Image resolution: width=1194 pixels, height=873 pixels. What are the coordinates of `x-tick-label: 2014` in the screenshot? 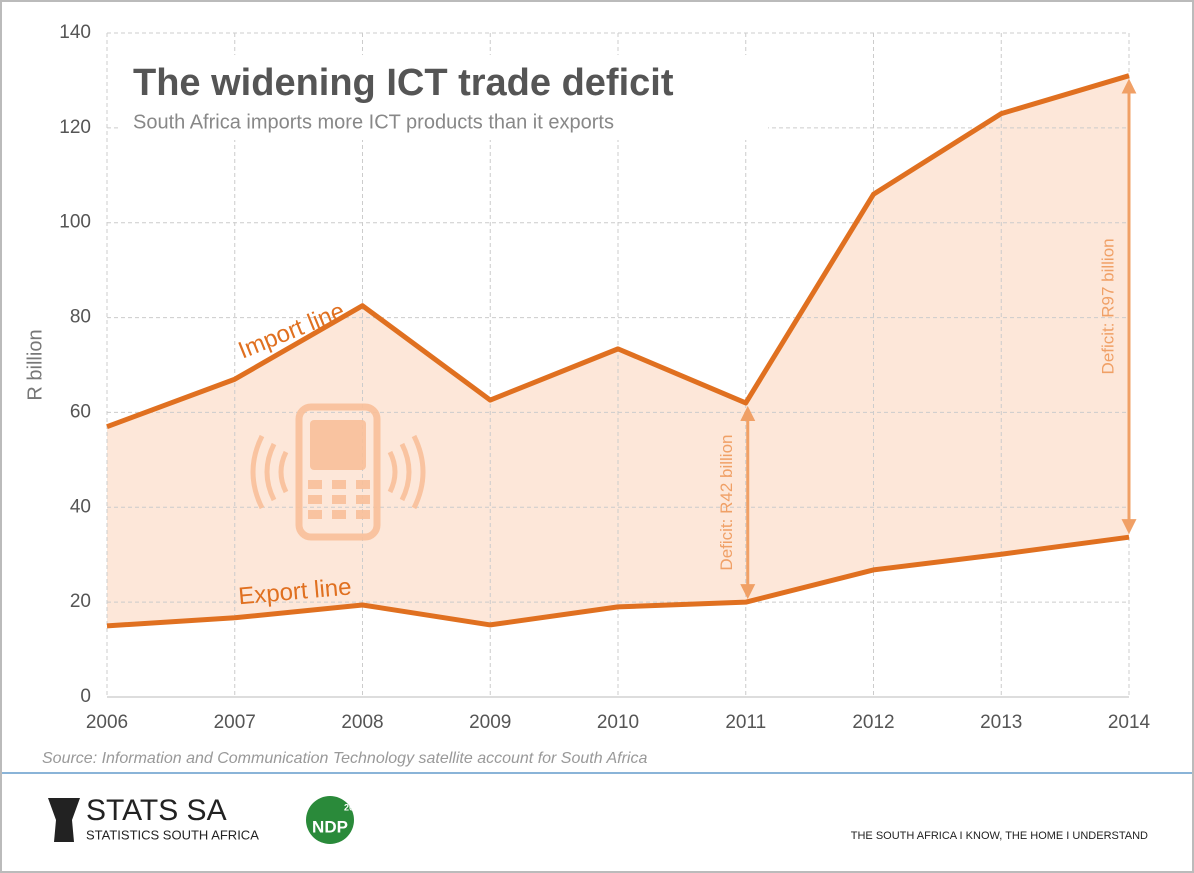 It's located at (1129, 722).